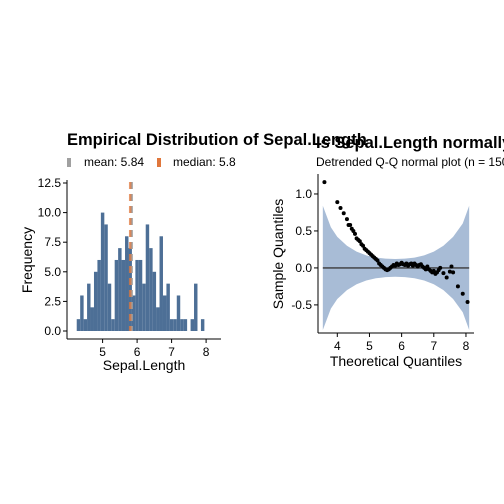 The image size is (504, 504). What do you see at coordinates (410, 162) in the screenshot?
I see `qq-subtitle: Detrended Q-Q normal plot (n = 150)` at bounding box center [410, 162].